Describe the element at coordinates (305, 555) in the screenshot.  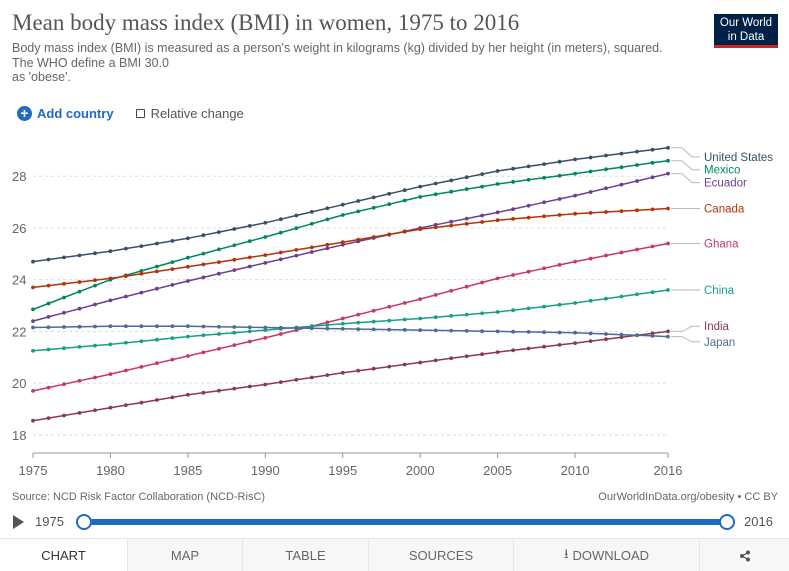
I see `tab-table: TABLE` at that location.